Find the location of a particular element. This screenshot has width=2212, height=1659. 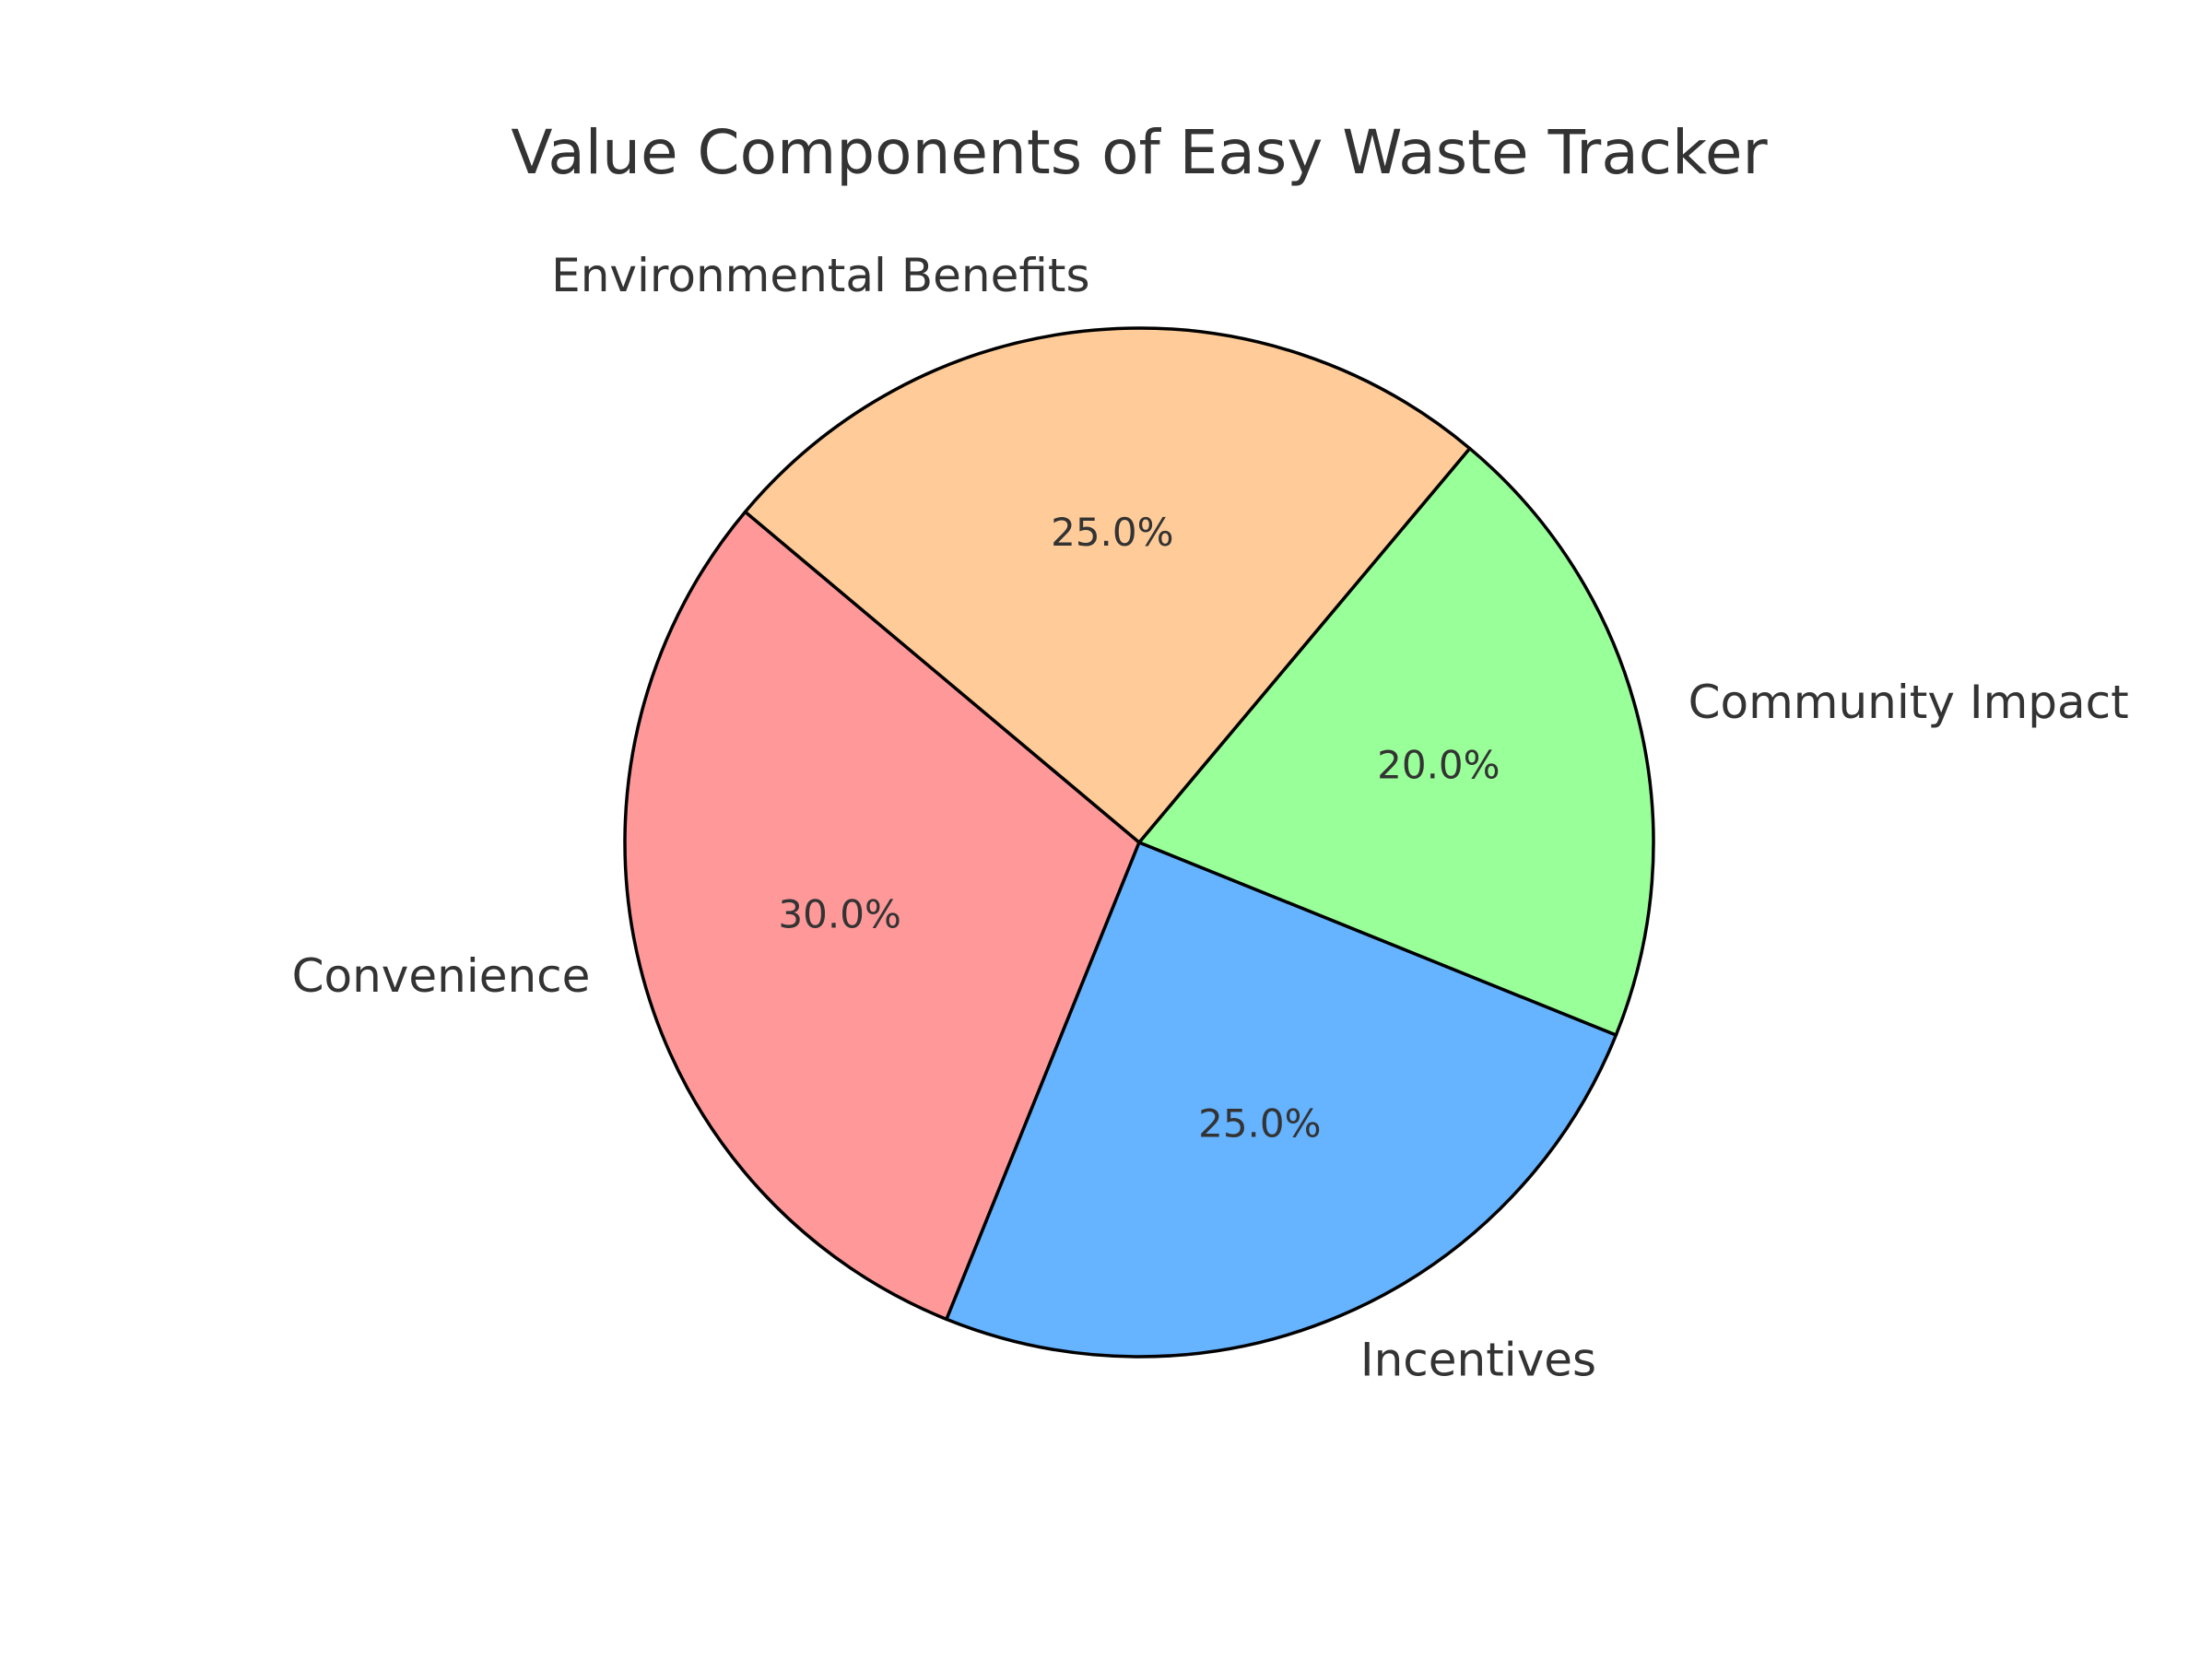

slice-percent-environmental-benefits: 25.0% is located at coordinates (1112, 532).